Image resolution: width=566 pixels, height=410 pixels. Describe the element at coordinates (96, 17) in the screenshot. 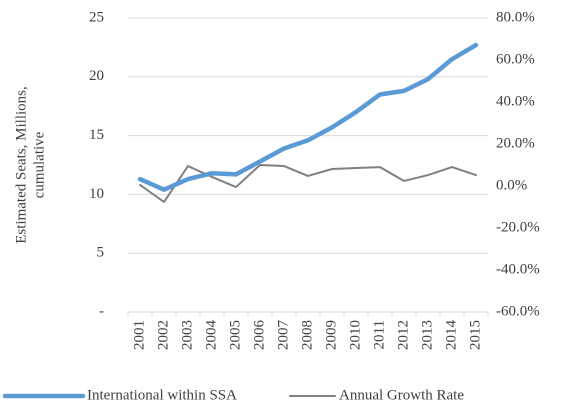

I see `y-tick-label: 25` at that location.